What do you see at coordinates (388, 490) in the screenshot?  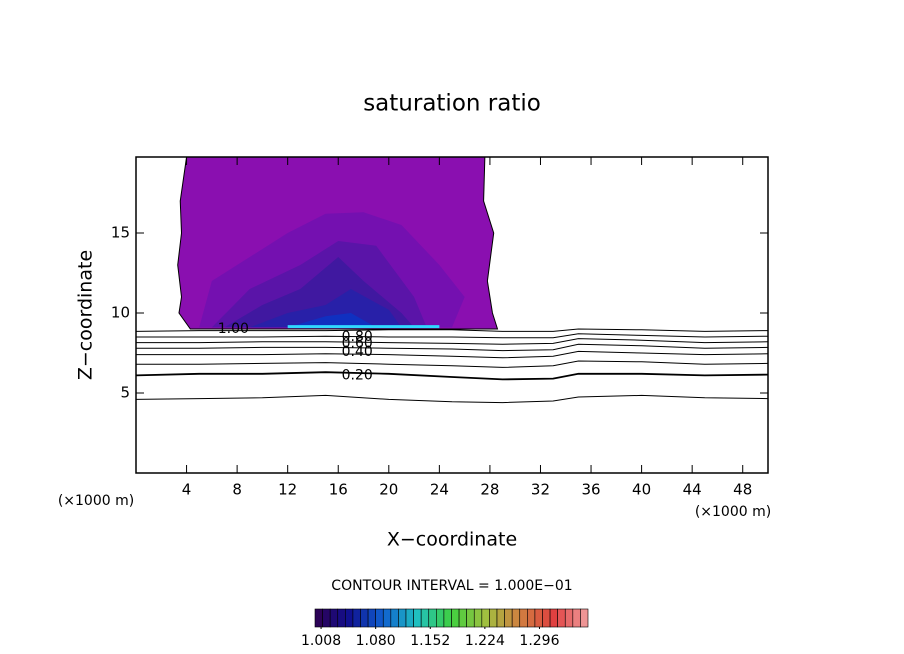 I see `x-tick-label: 20` at bounding box center [388, 490].